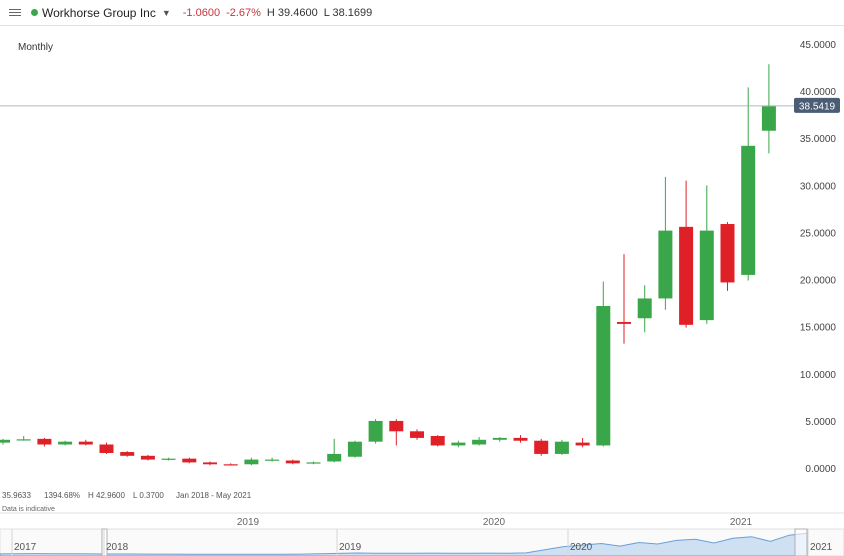 The height and width of the screenshot is (556, 844). What do you see at coordinates (25, 547) in the screenshot?
I see `navigator-label: 2017` at bounding box center [25, 547].